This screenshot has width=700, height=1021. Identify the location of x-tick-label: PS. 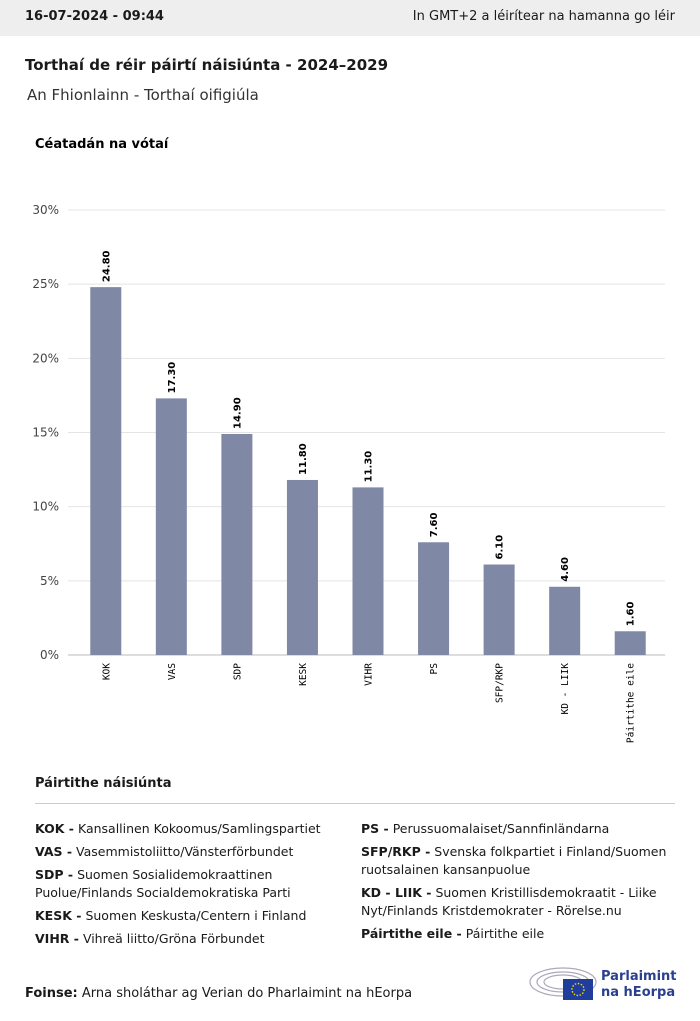
(434, 669).